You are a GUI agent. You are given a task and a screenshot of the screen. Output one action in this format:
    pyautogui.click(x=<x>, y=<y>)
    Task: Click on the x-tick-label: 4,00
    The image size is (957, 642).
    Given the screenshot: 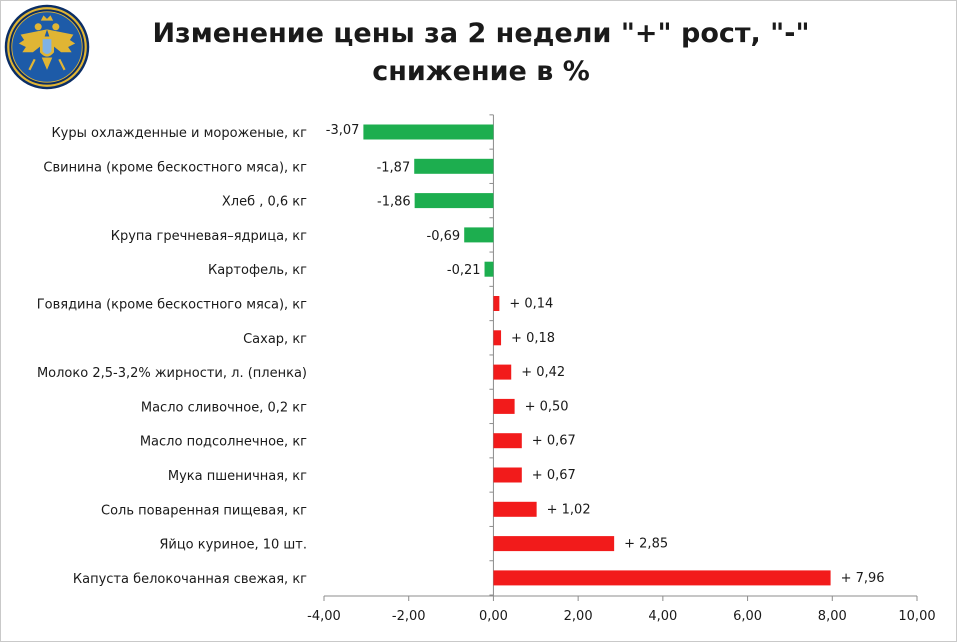 What is the action you would take?
    pyautogui.click(x=662, y=616)
    